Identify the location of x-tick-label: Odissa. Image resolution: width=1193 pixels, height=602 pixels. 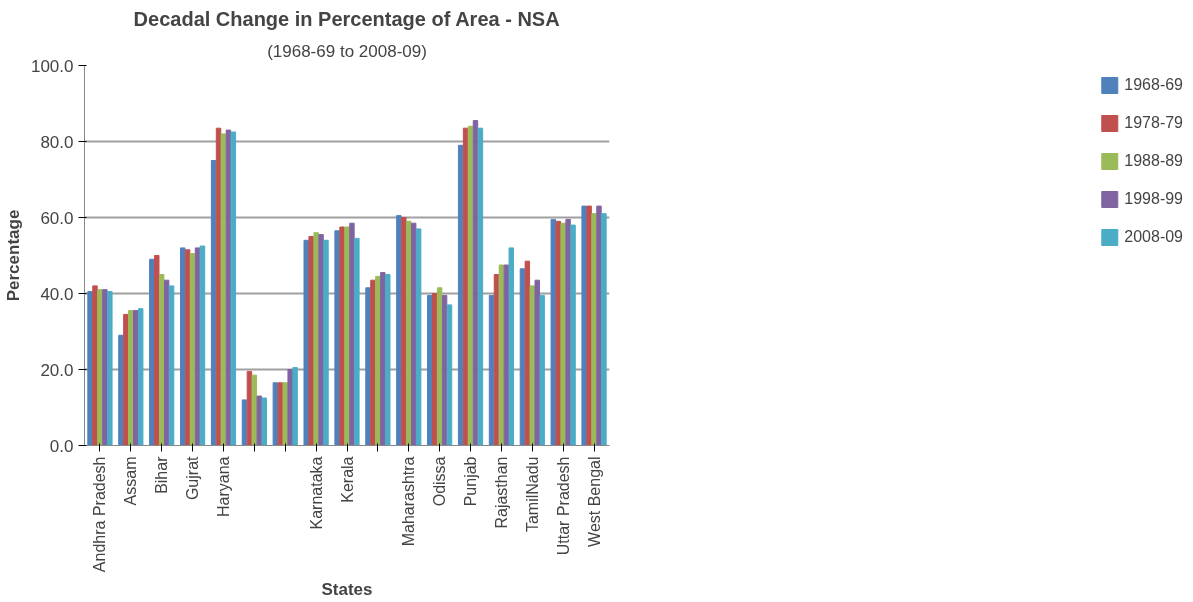
(440, 481).